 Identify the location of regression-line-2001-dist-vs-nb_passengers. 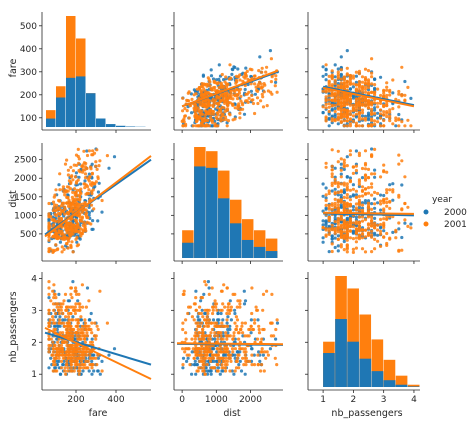
(368, 213).